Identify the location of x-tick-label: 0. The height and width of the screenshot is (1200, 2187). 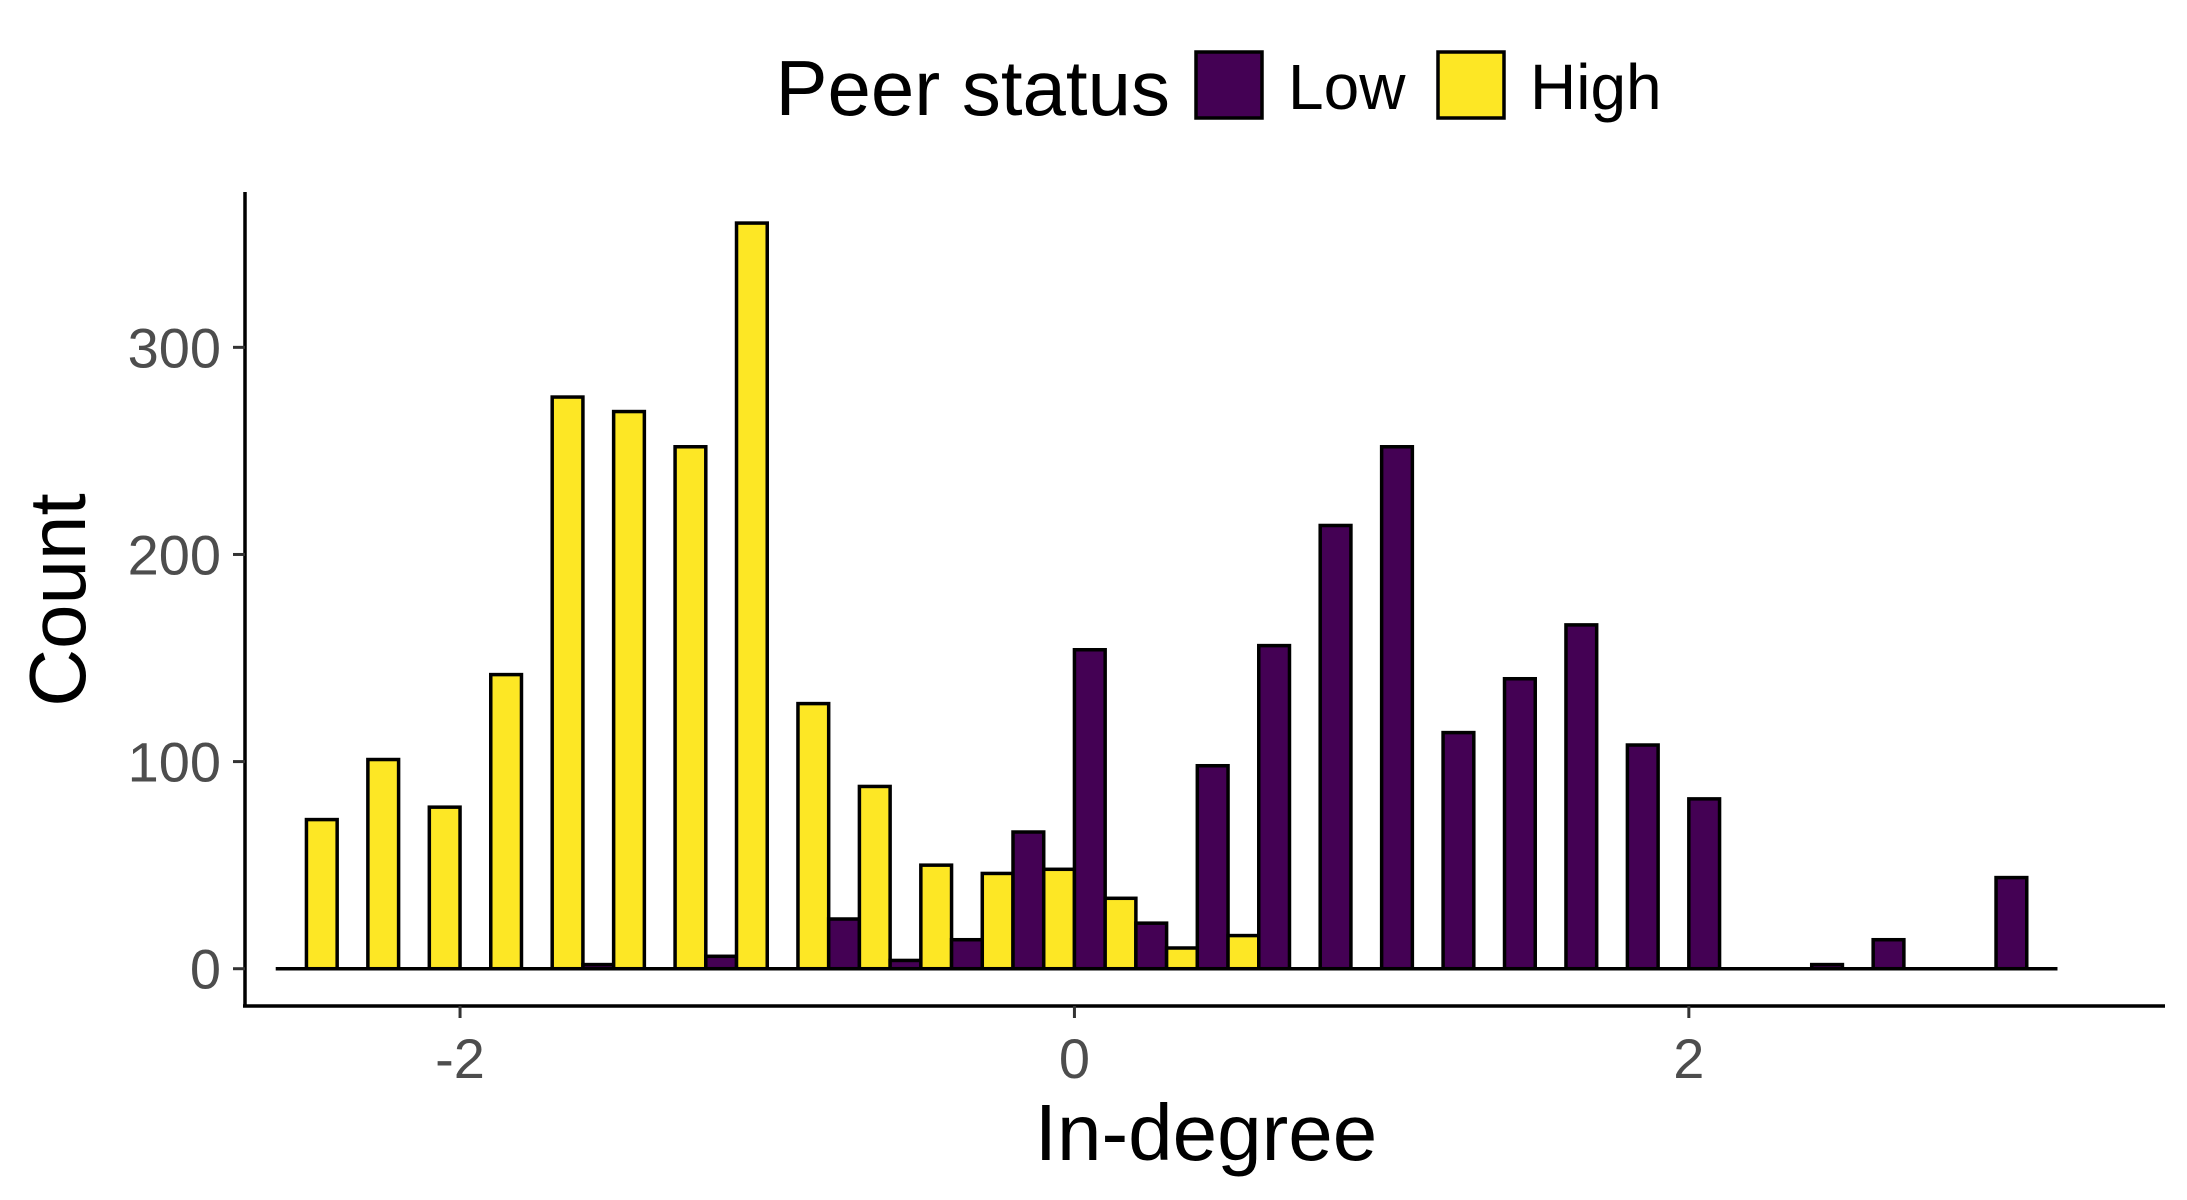
(1074, 1058).